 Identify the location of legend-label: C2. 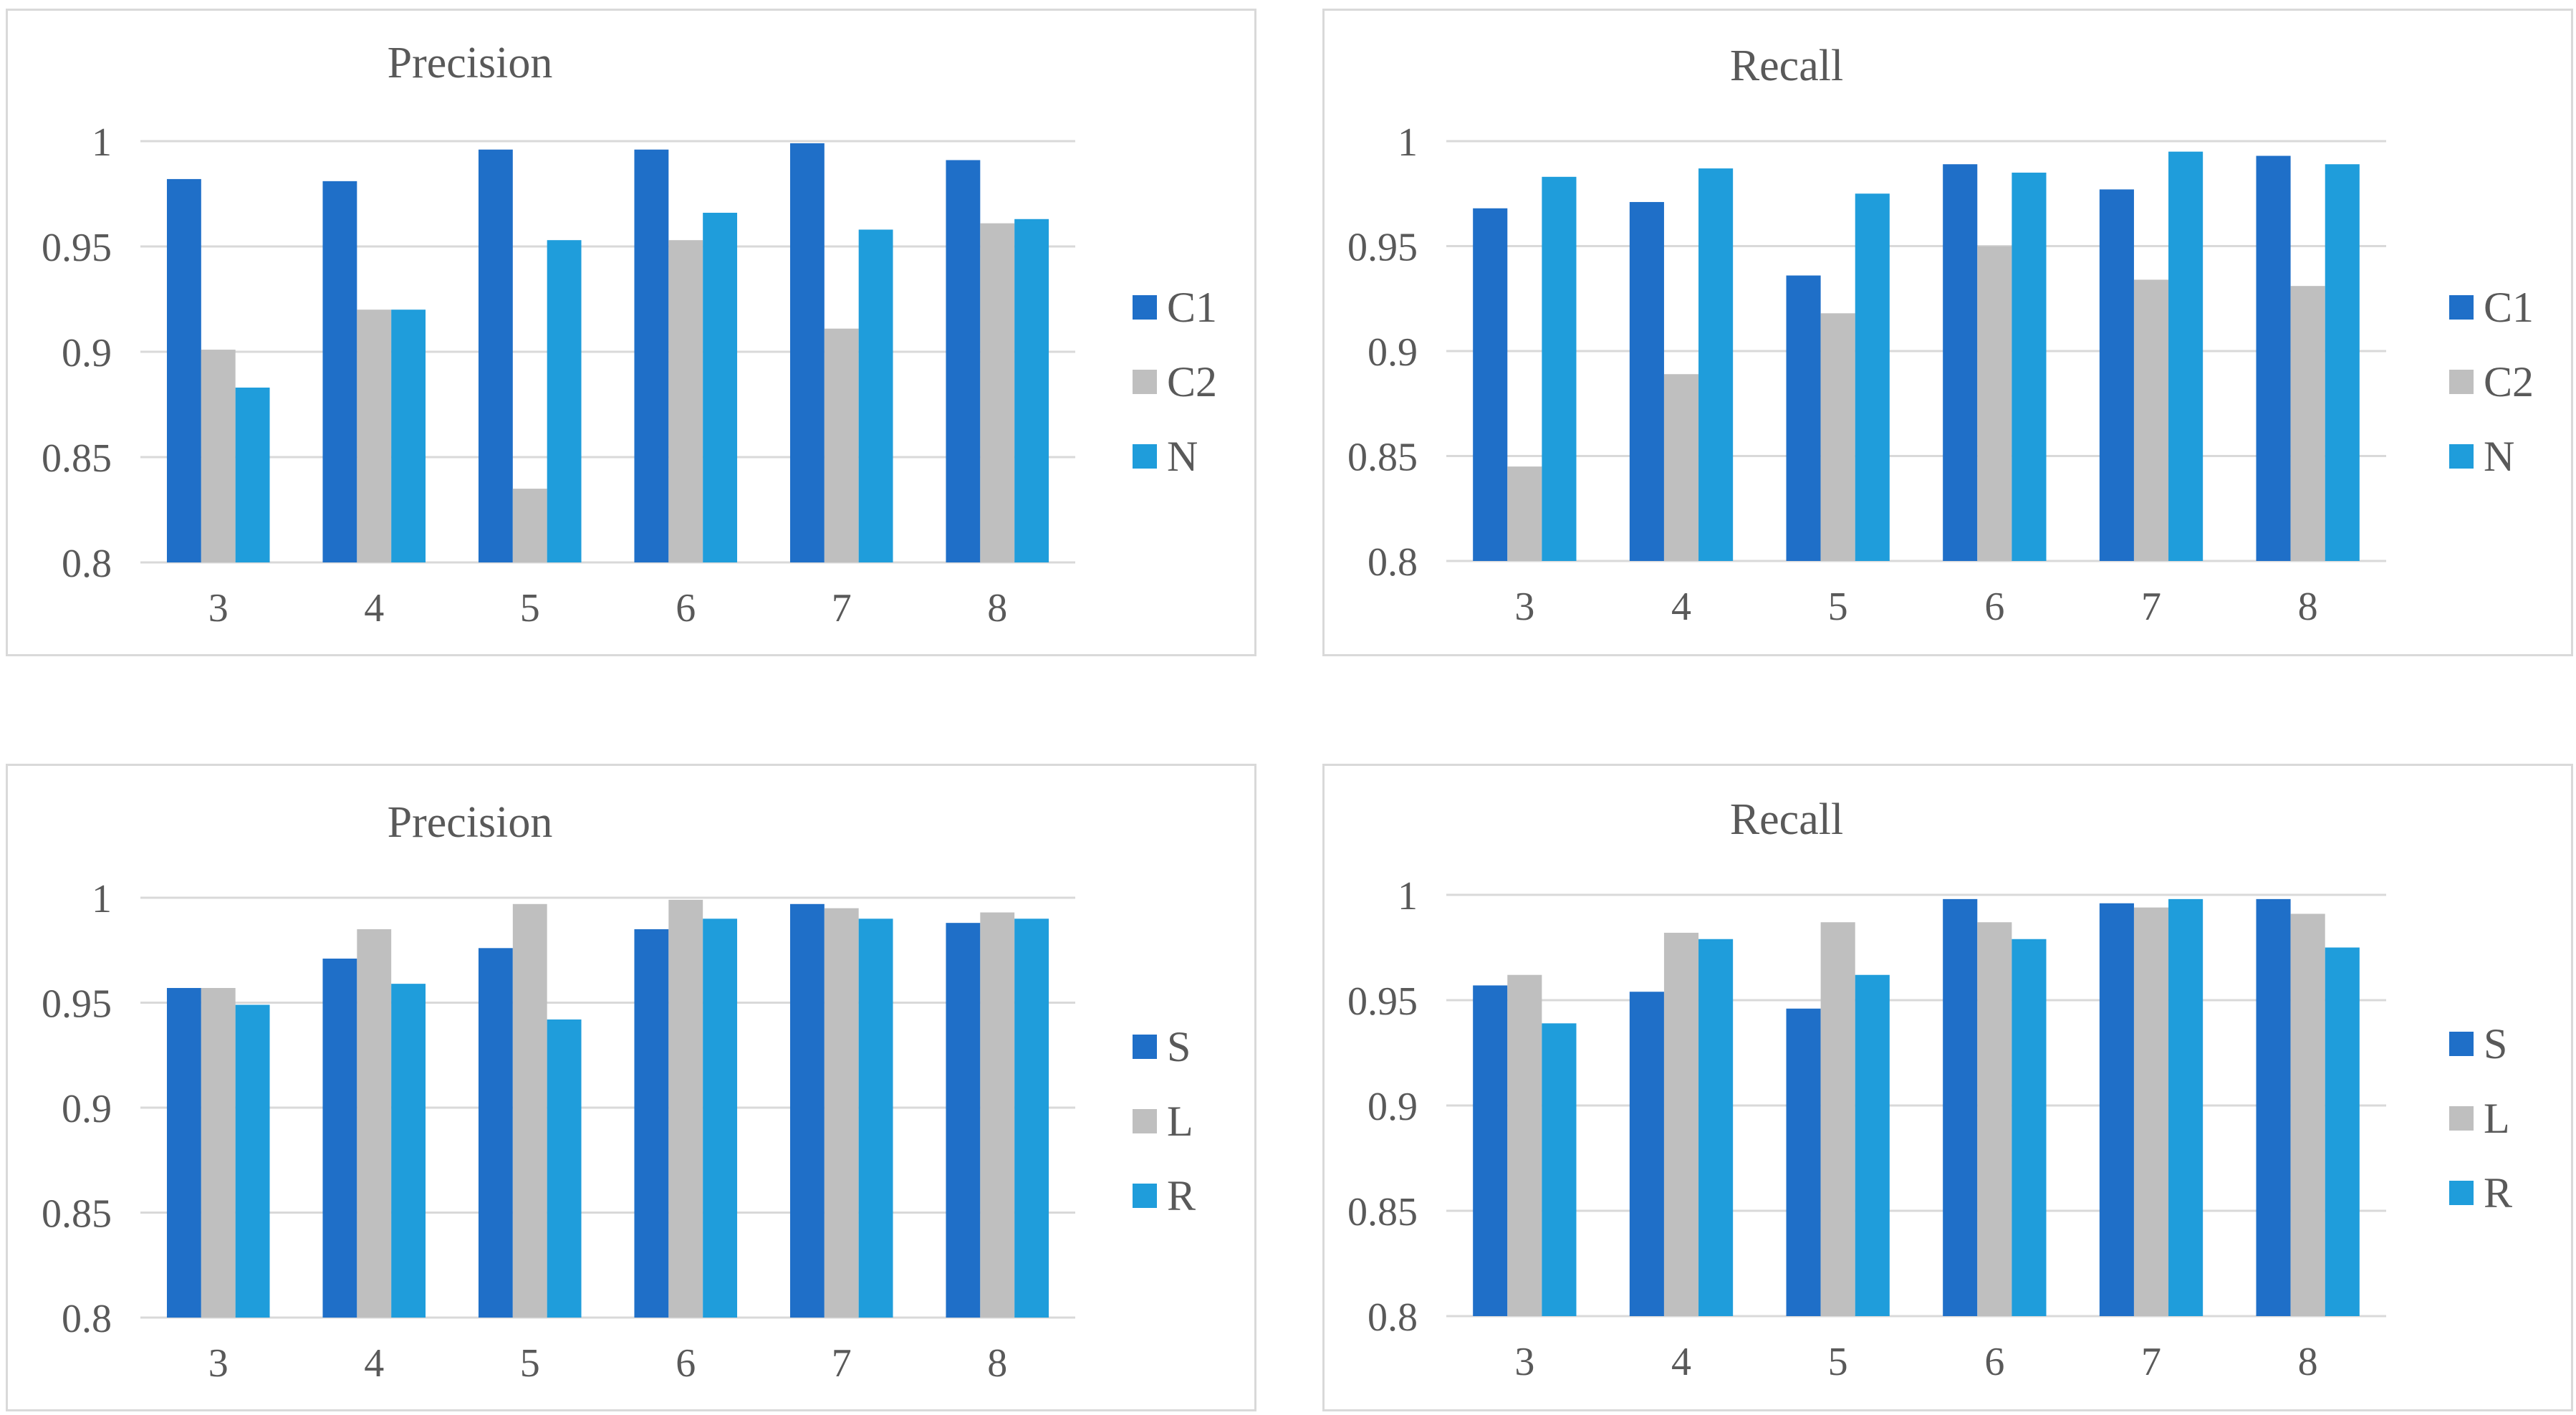
(1193, 382).